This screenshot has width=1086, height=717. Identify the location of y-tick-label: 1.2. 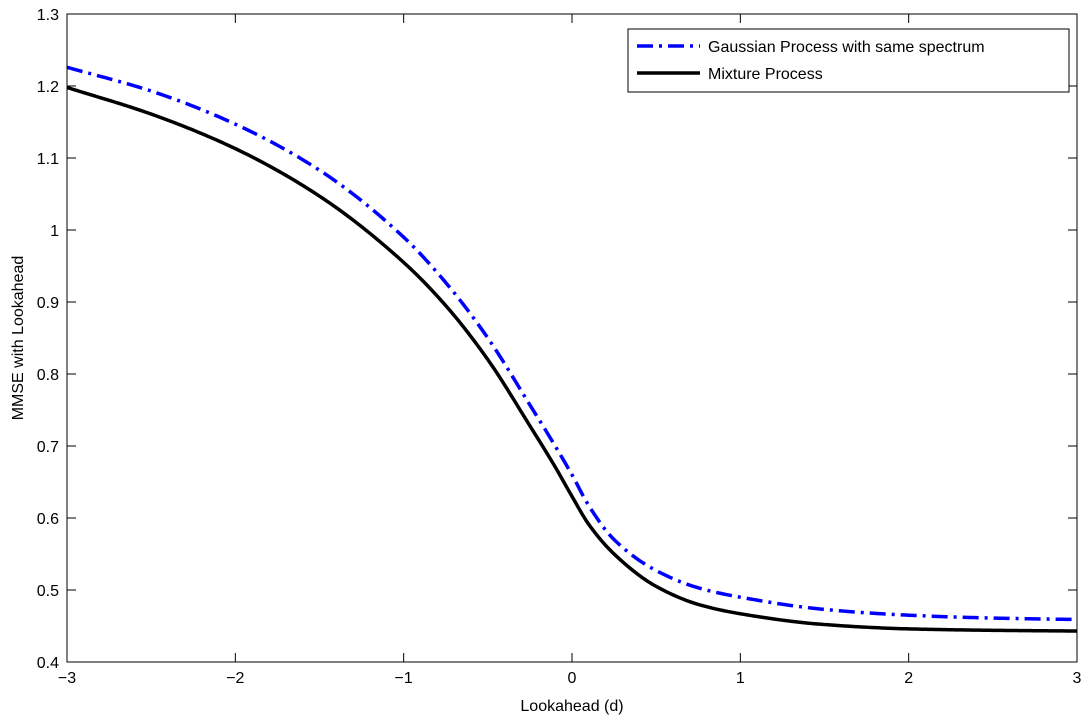
(48, 87).